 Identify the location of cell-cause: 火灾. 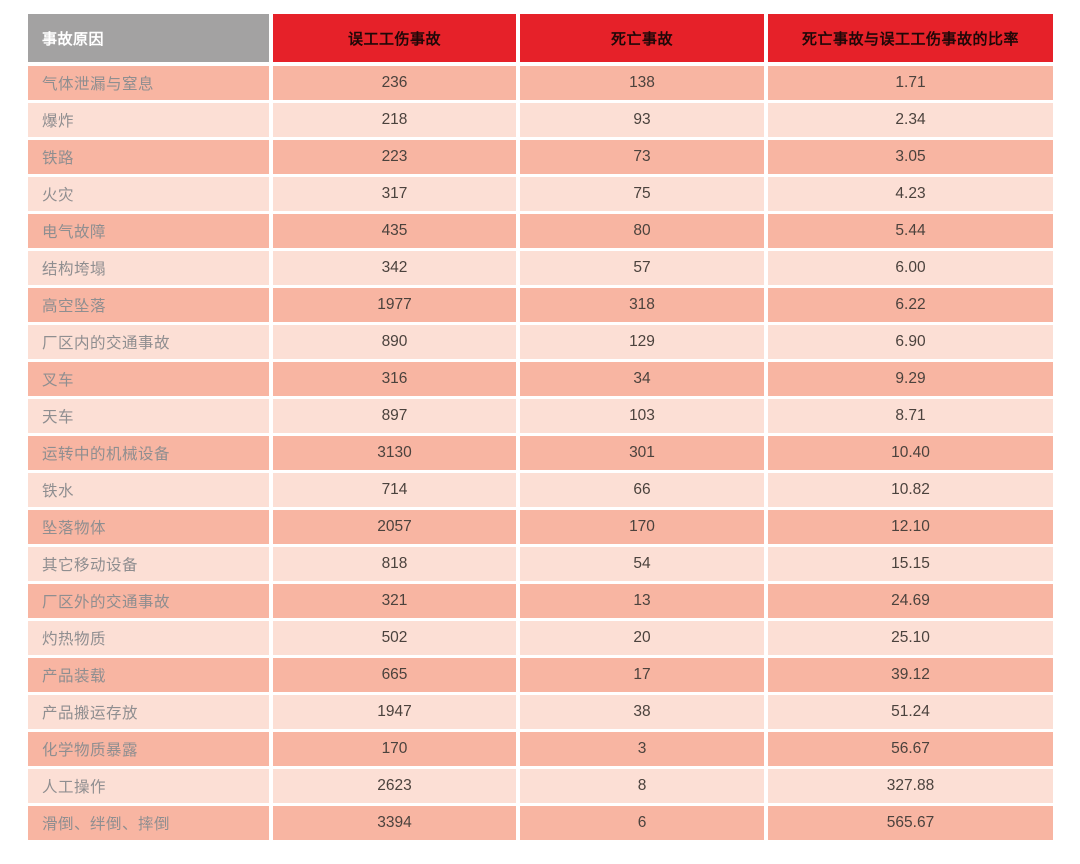
(148, 194).